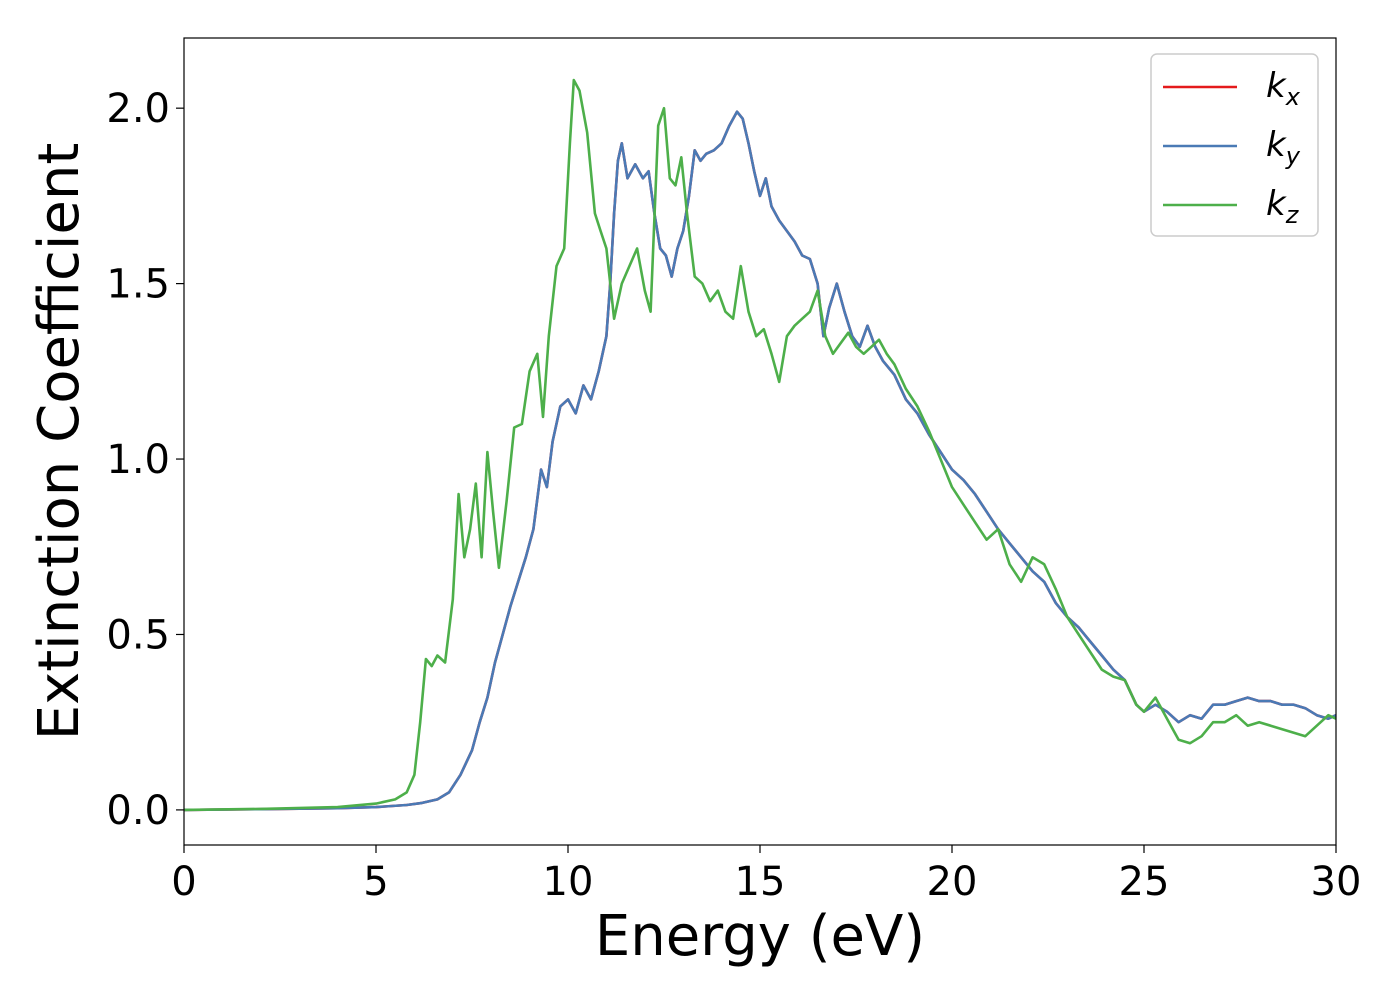  What do you see at coordinates (1144, 882) in the screenshot?
I see `x-tick-label: 25` at bounding box center [1144, 882].